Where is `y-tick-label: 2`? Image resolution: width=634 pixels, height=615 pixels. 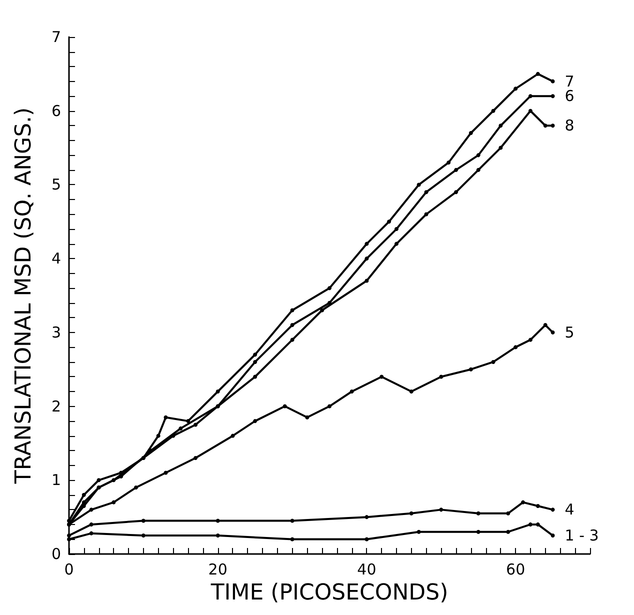
y-tick-label: 2 is located at coordinates (56, 406).